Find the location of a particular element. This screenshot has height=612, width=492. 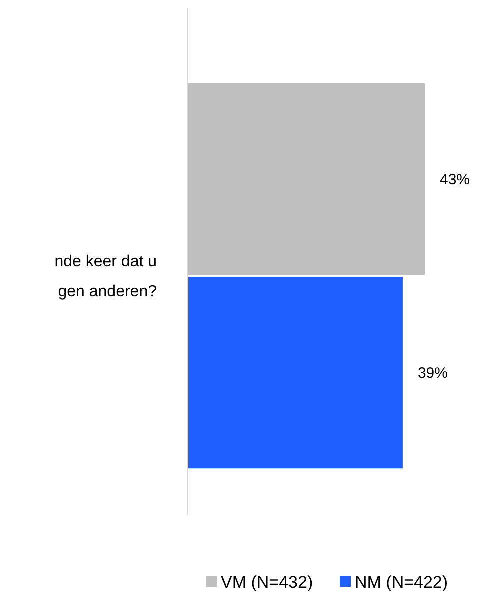

legend-label: NM (N=422) is located at coordinates (401, 582).